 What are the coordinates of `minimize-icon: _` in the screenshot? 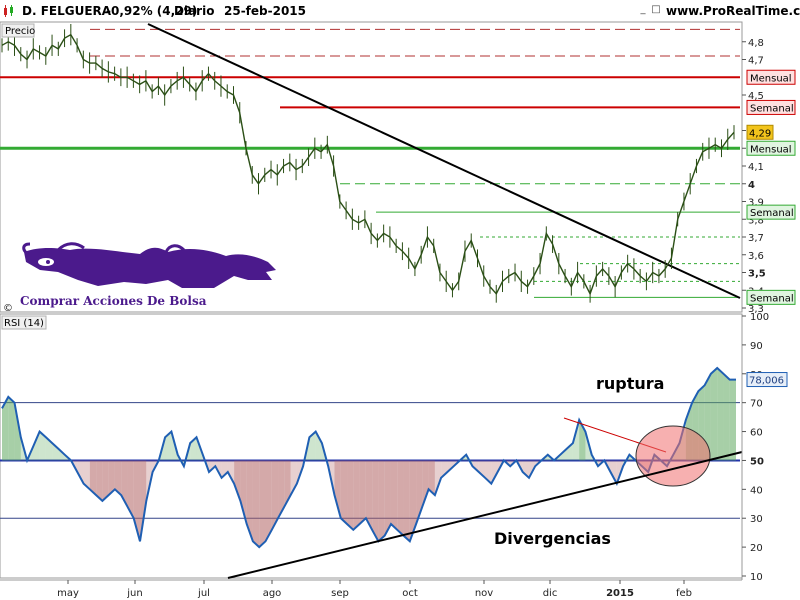 It's located at (643, 9).